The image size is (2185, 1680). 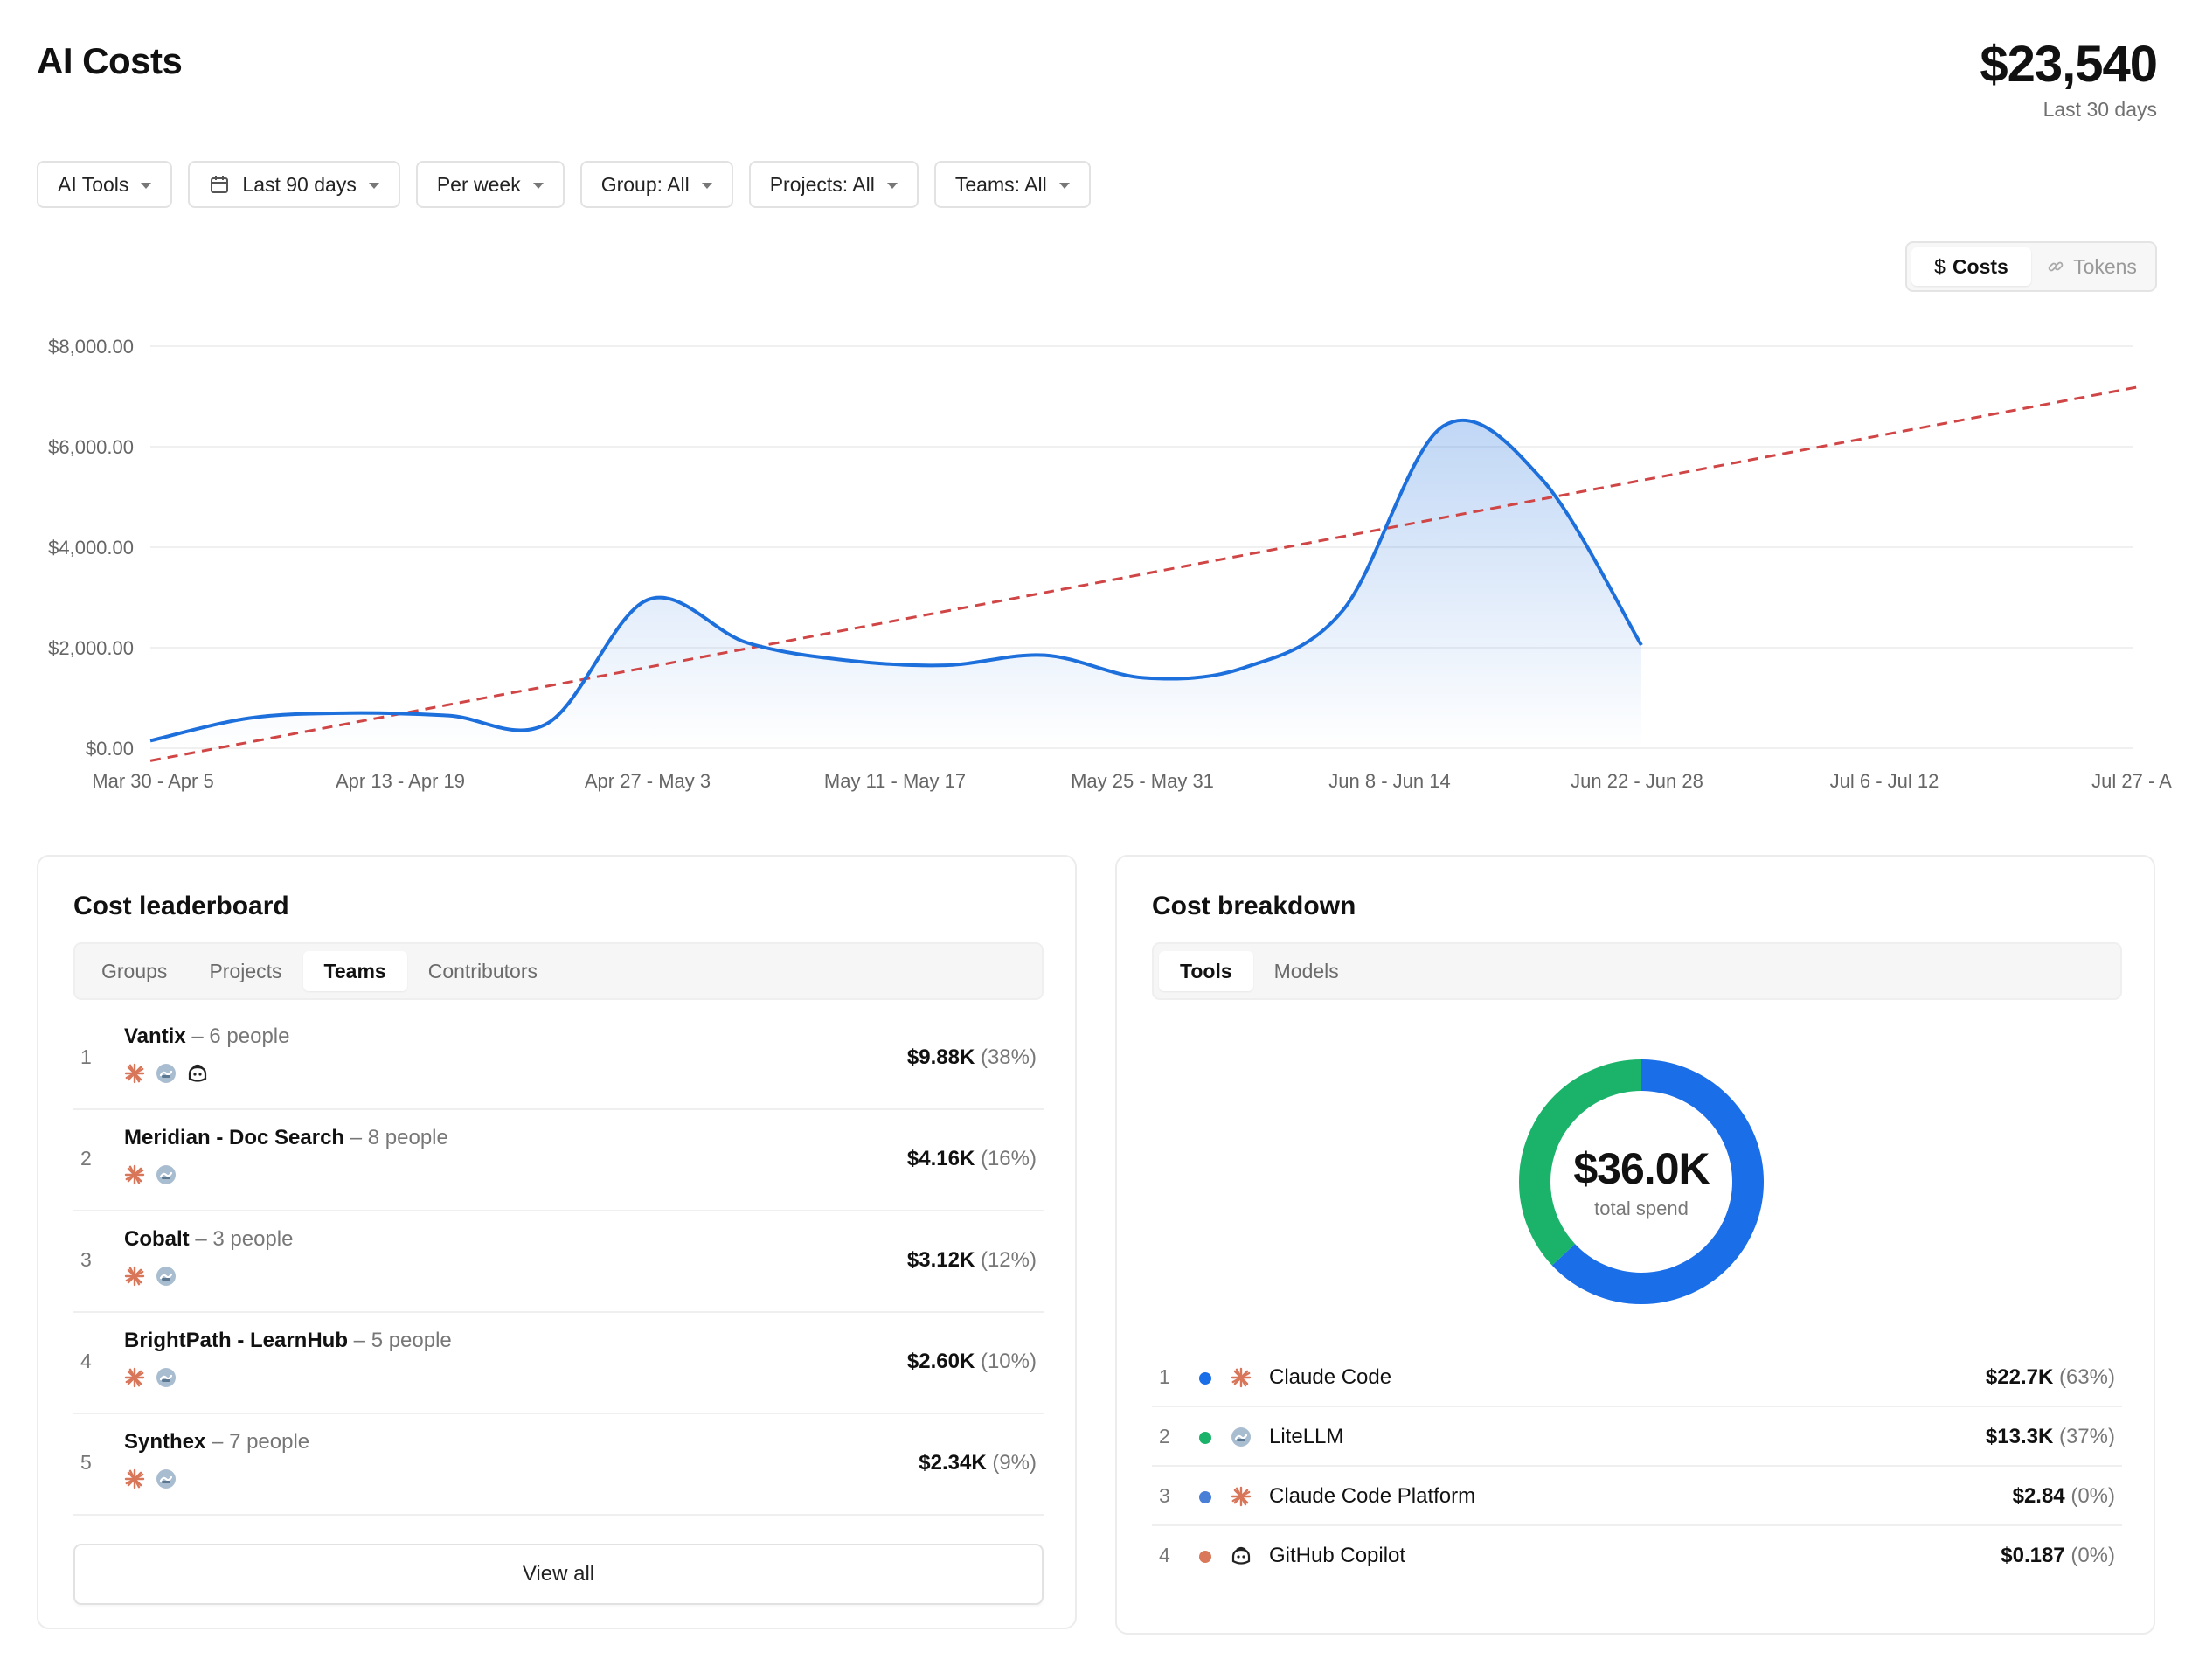 I want to click on cost-percent: (38%), so click(x=1008, y=1057).